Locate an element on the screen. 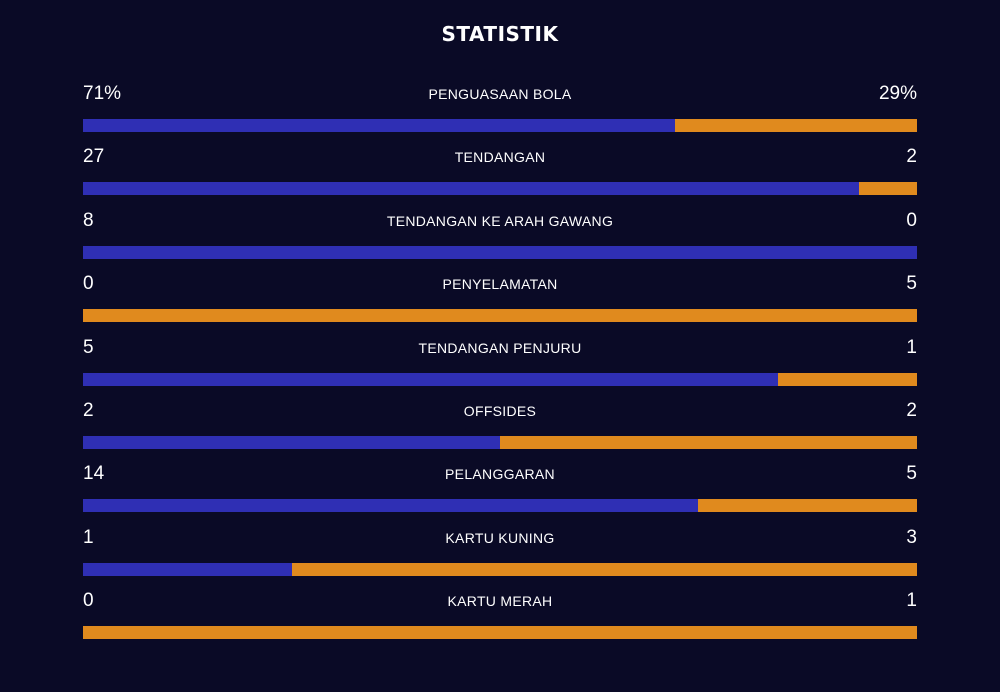 Image resolution: width=1000 pixels, height=692 pixels. home-value: 5 is located at coordinates (88, 347).